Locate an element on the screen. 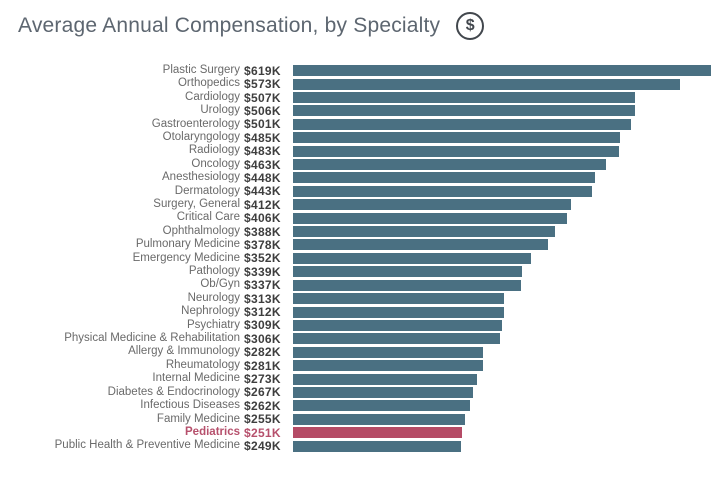 Image resolution: width=720 pixels, height=489 pixels. chart-row: Otolaryngology $485K is located at coordinates (360, 137).